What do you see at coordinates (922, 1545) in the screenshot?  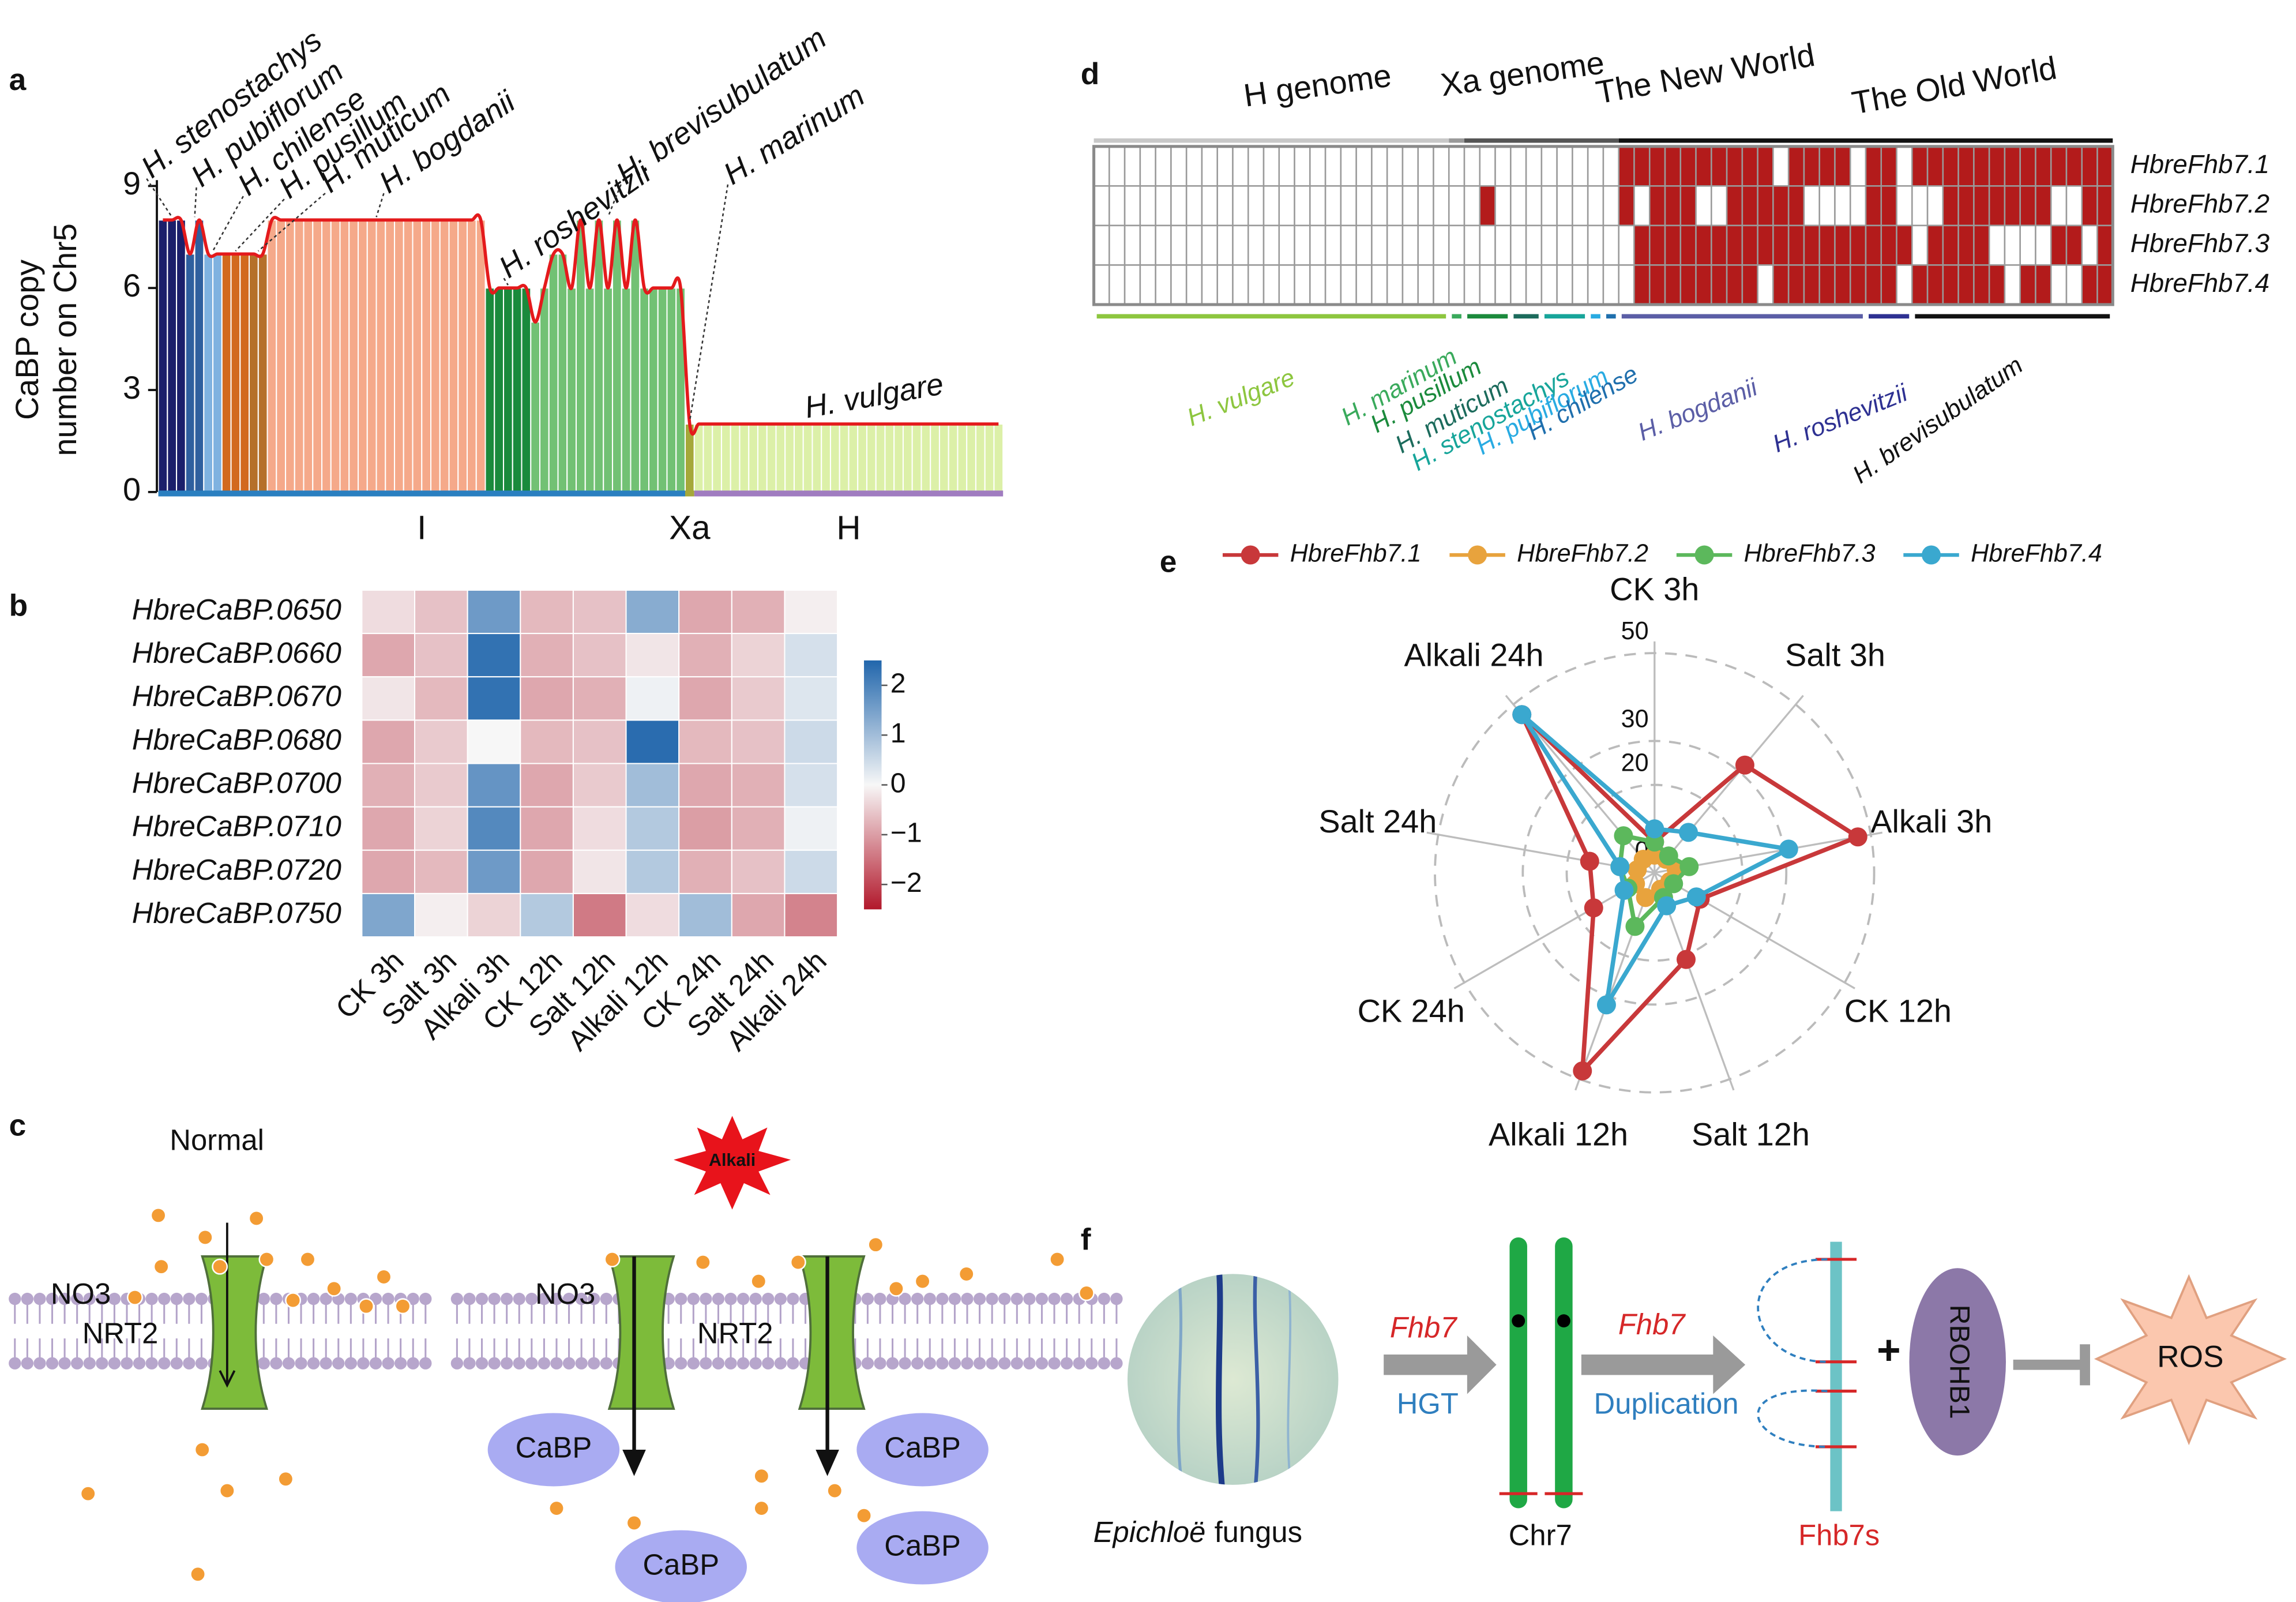 I see `protein-label: CaBP` at bounding box center [922, 1545].